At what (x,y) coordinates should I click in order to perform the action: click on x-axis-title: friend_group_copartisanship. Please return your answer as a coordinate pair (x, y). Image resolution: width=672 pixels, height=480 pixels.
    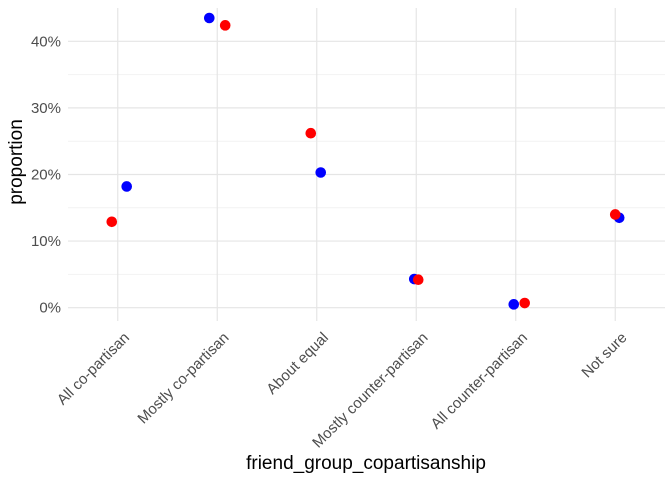
    Looking at the image, I should click on (366, 463).